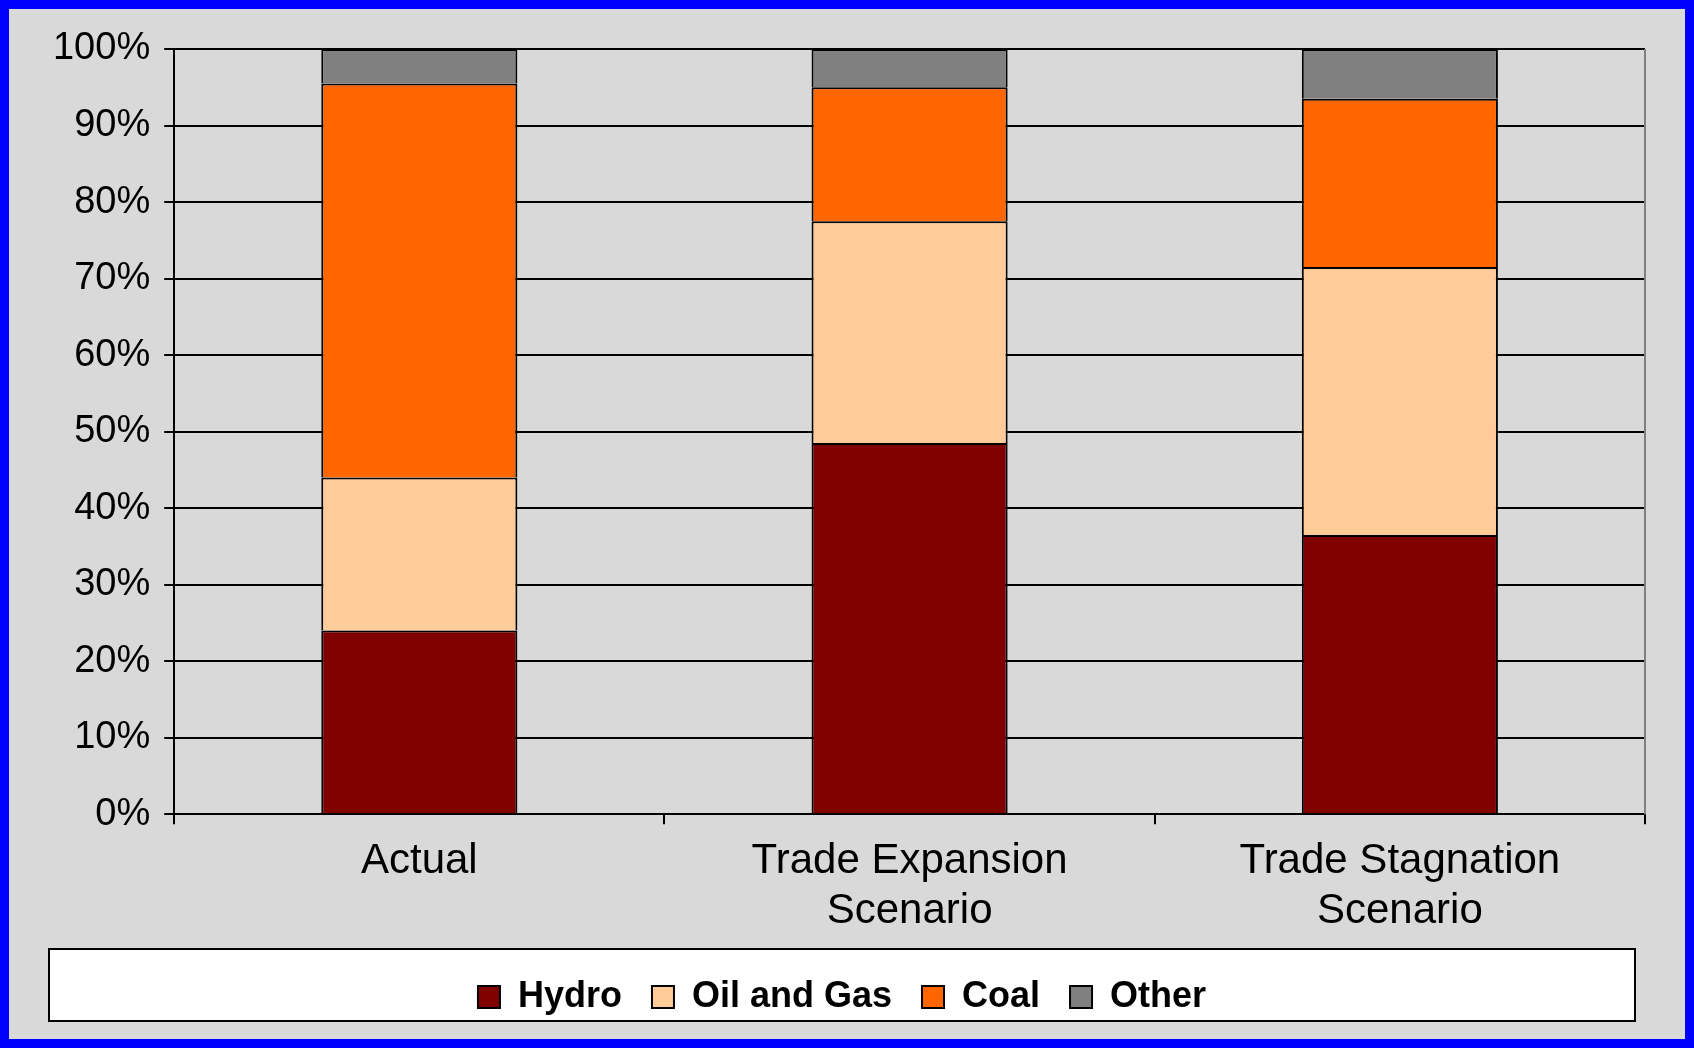  What do you see at coordinates (112, 582) in the screenshot?
I see `y-tick-label: 30%` at bounding box center [112, 582].